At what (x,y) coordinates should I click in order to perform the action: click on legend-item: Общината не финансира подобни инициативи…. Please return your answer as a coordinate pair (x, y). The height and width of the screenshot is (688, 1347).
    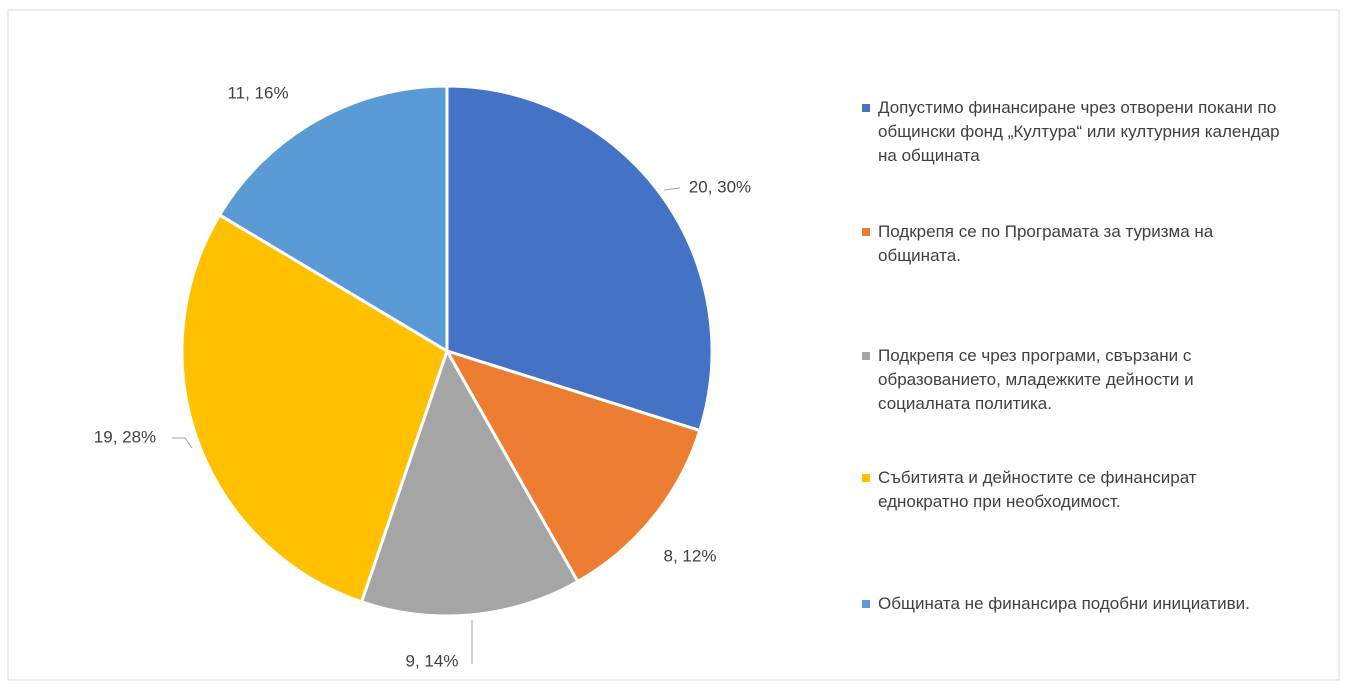
    Looking at the image, I should click on (1072, 604).